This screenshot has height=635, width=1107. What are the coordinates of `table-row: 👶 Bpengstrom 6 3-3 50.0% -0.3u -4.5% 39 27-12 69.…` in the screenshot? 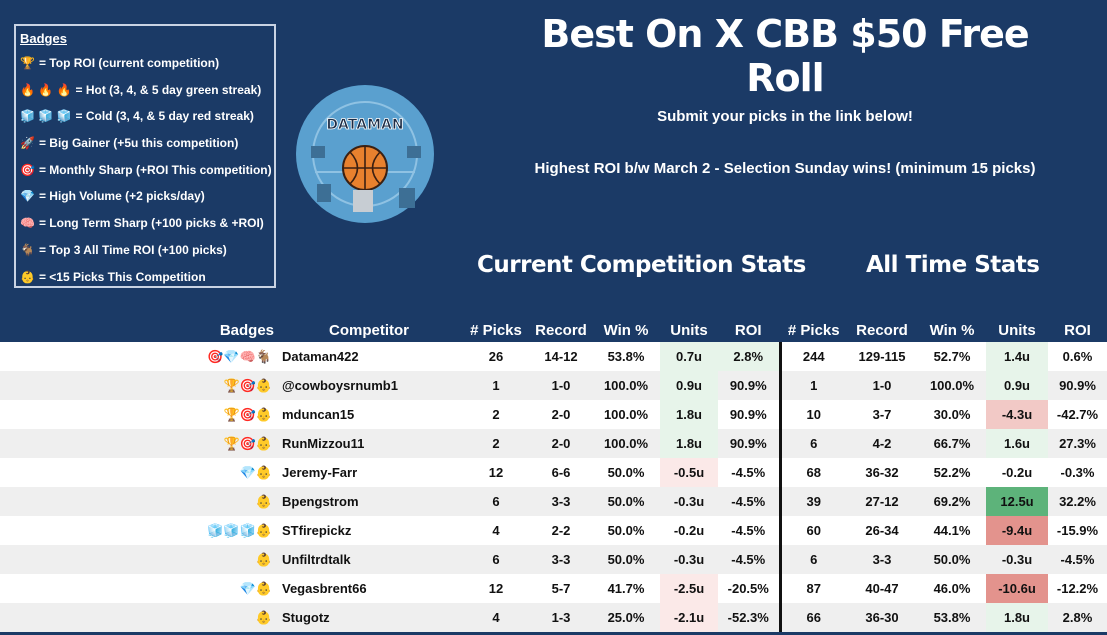 It's located at (553, 501).